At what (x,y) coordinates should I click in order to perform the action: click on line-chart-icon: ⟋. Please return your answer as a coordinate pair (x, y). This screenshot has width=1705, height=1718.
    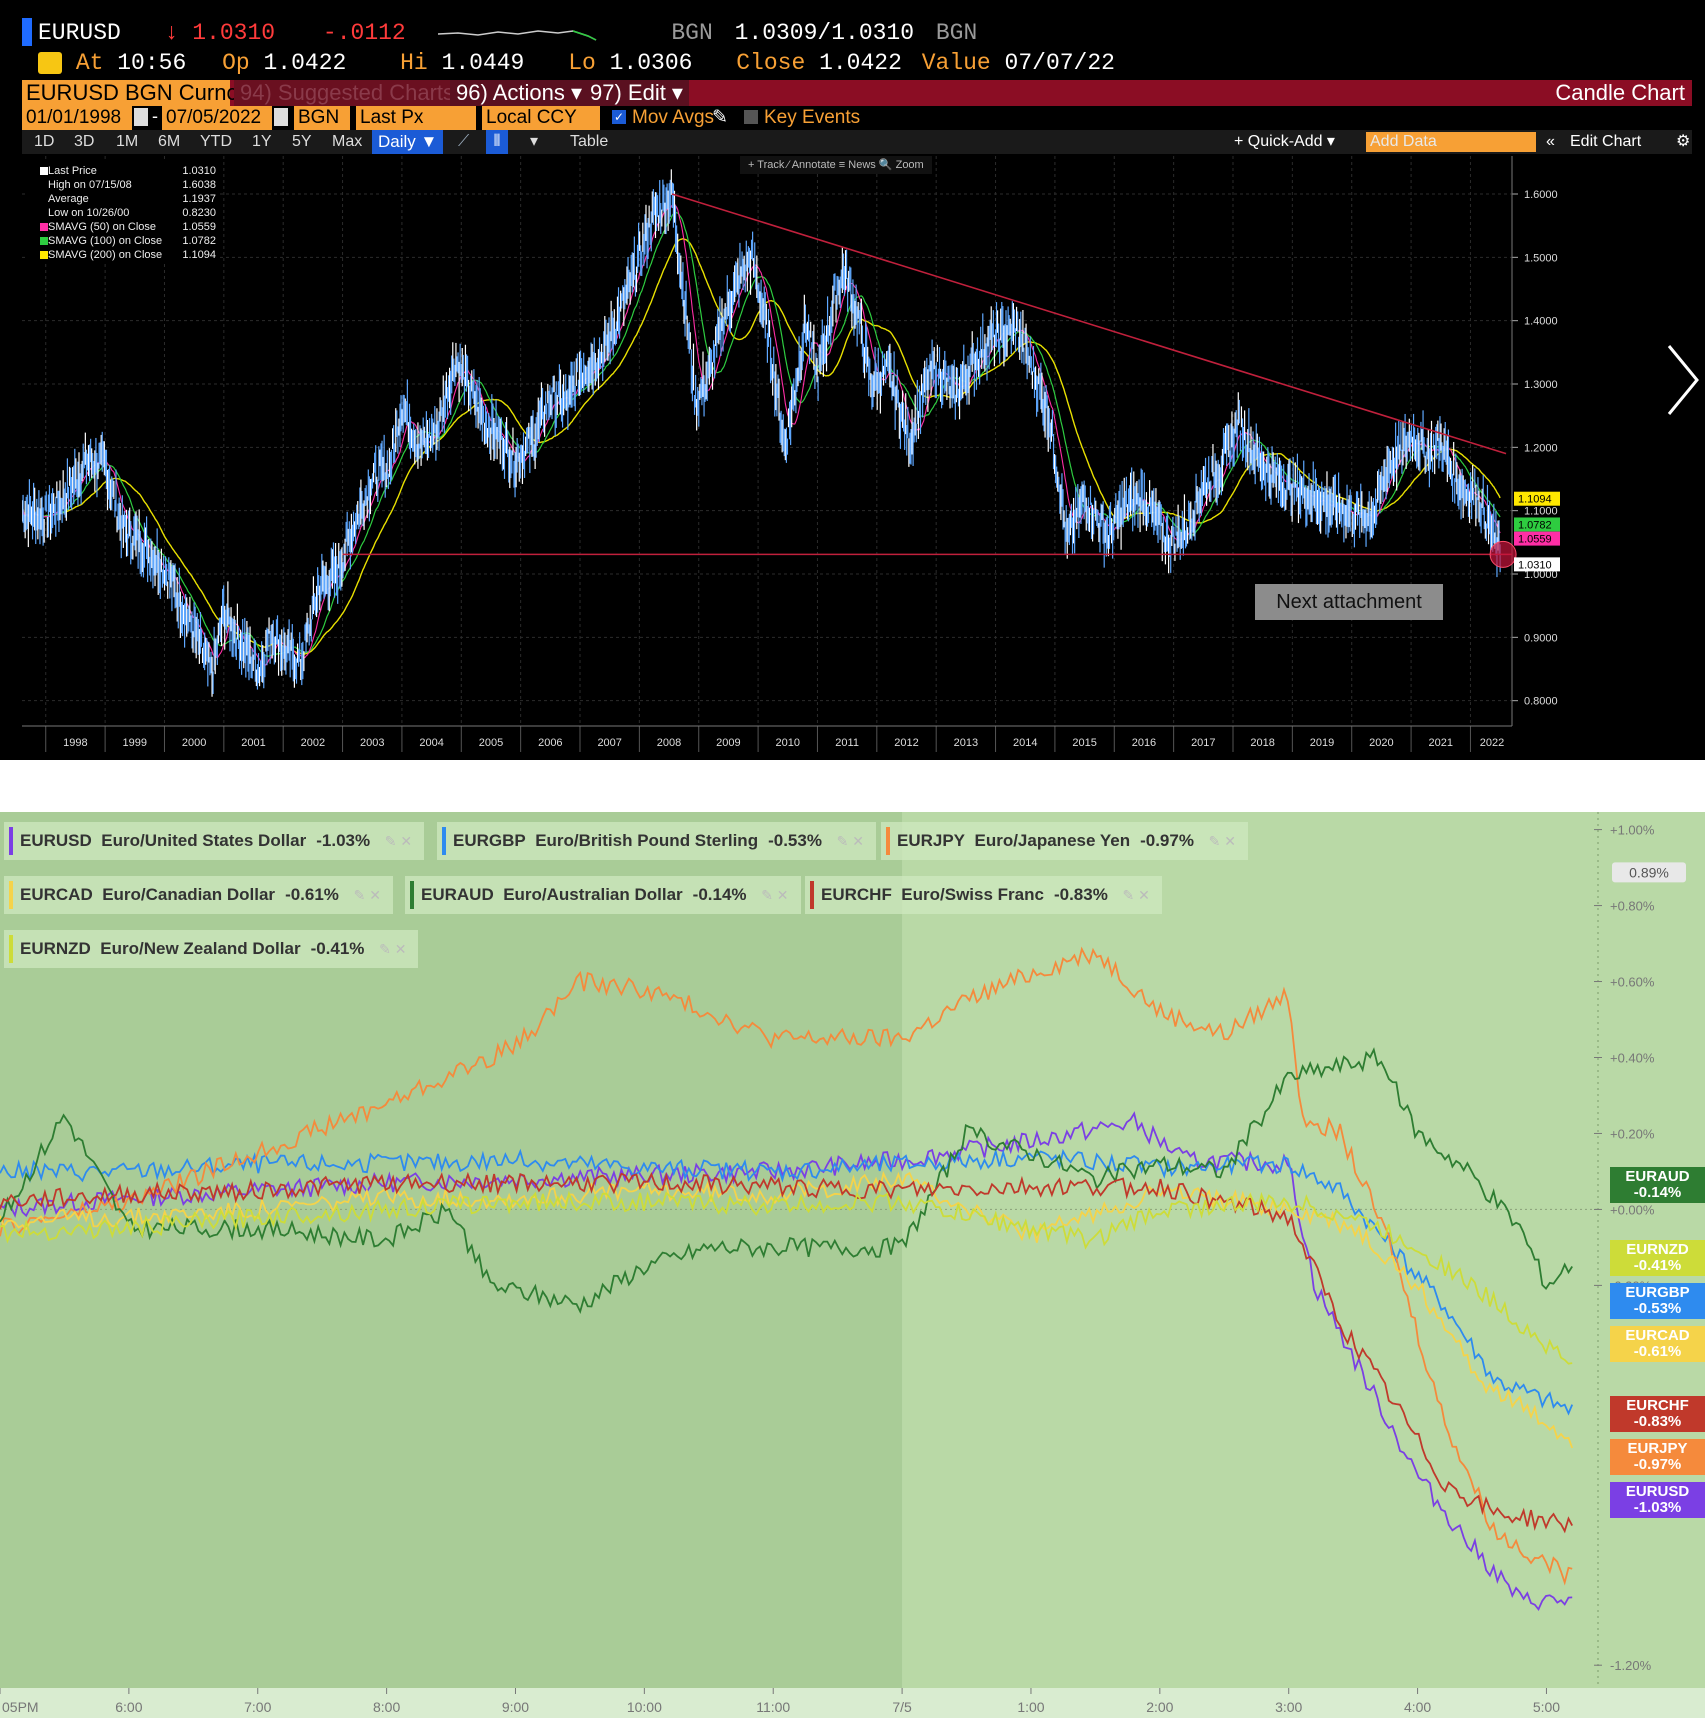
    Looking at the image, I should click on (464, 141).